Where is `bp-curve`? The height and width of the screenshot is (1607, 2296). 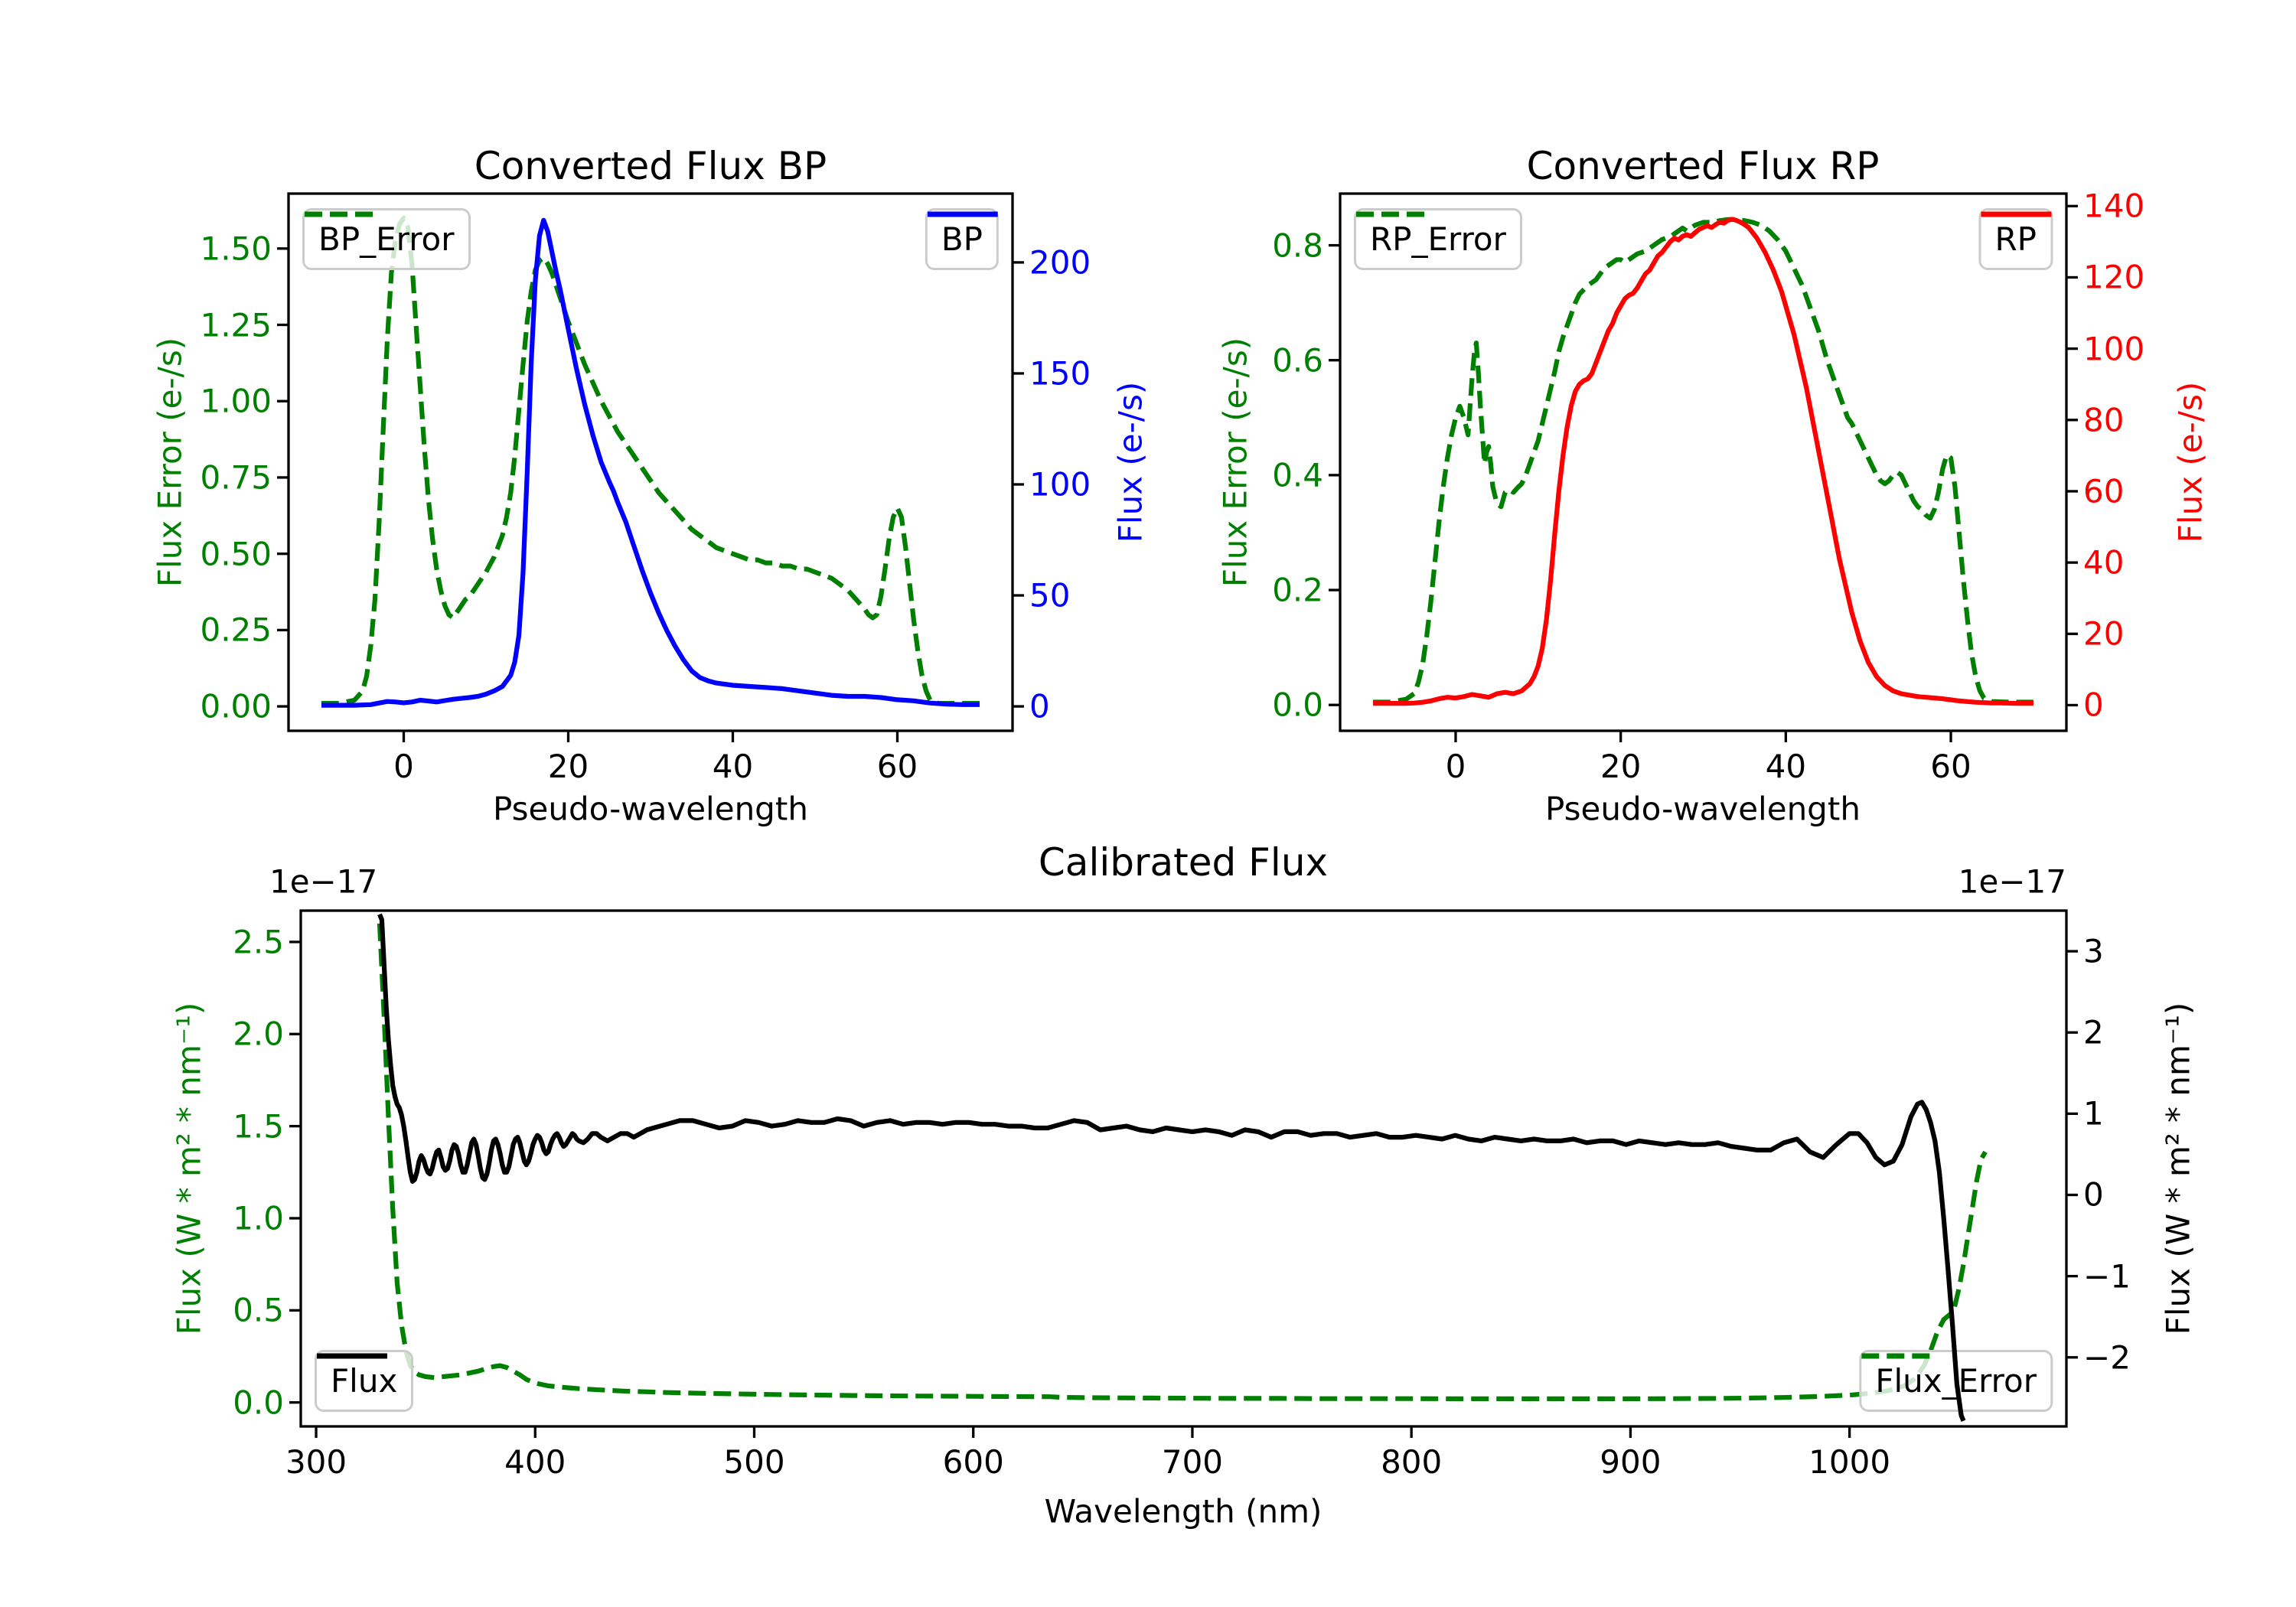
bp-curve is located at coordinates (650, 463).